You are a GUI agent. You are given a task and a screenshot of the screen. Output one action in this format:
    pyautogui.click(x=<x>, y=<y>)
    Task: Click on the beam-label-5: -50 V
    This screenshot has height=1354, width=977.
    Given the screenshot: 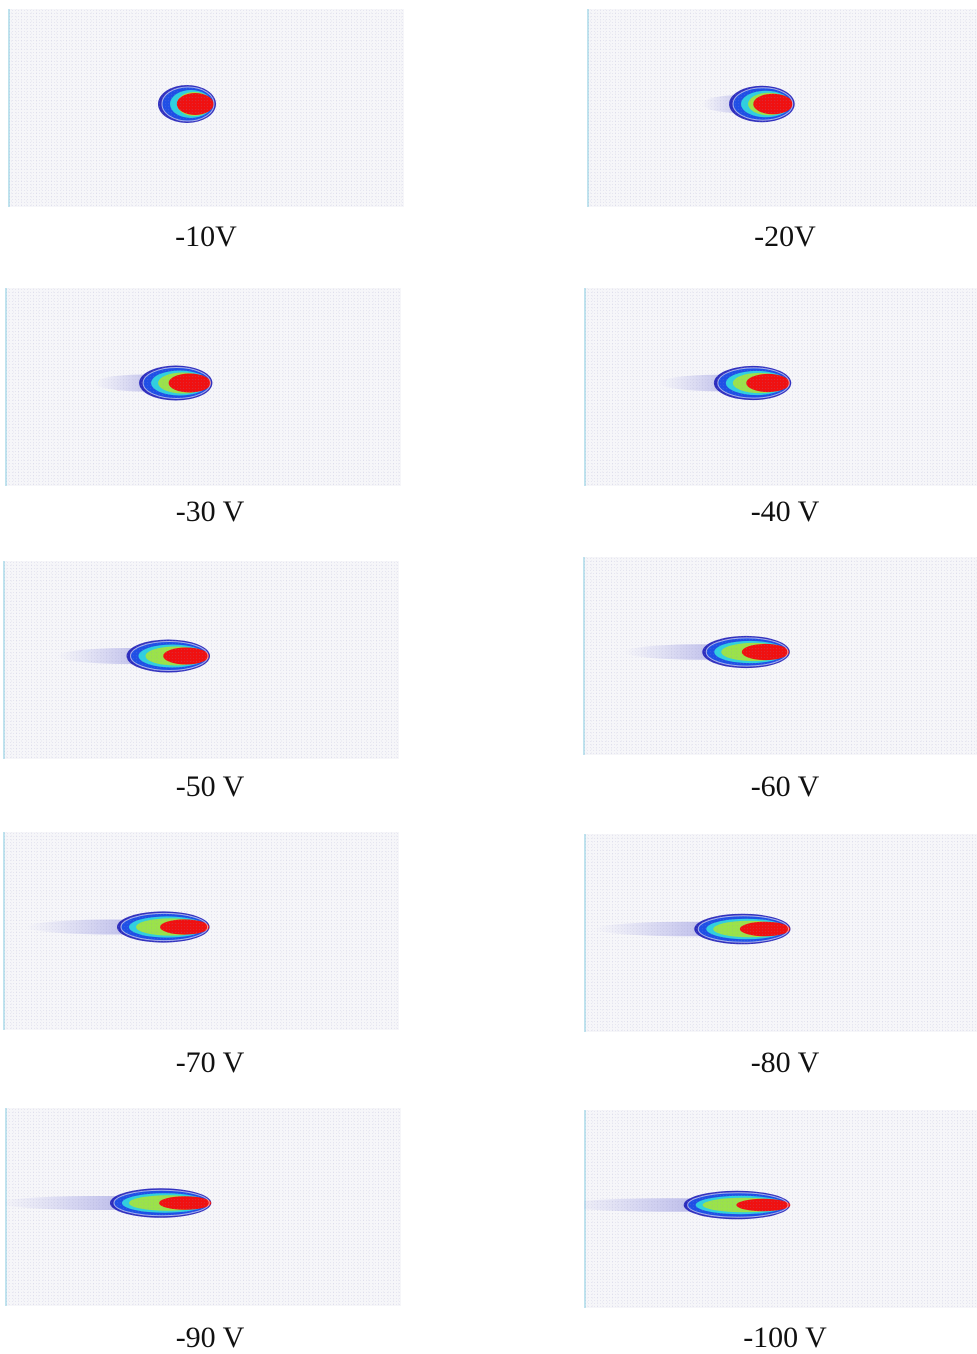 What is the action you would take?
    pyautogui.click(x=210, y=786)
    